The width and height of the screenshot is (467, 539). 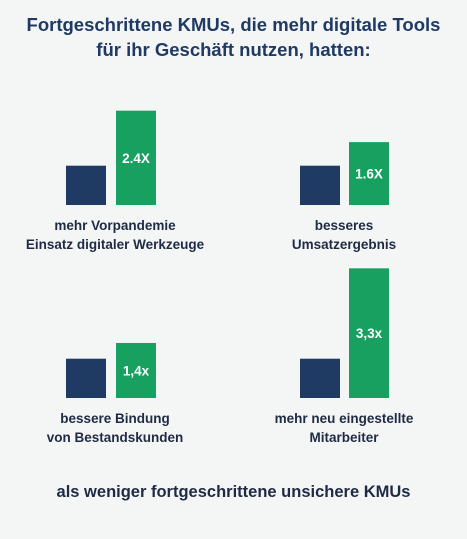 I want to click on value-label-0: 2.4X, so click(x=136, y=158).